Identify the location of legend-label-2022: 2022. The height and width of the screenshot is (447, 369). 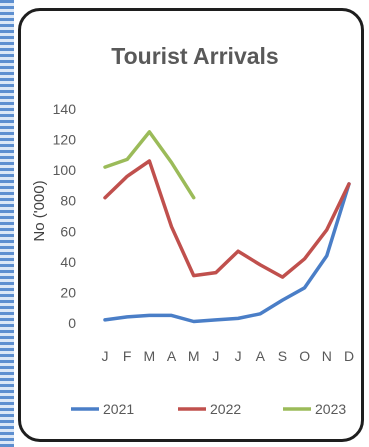
(225, 409).